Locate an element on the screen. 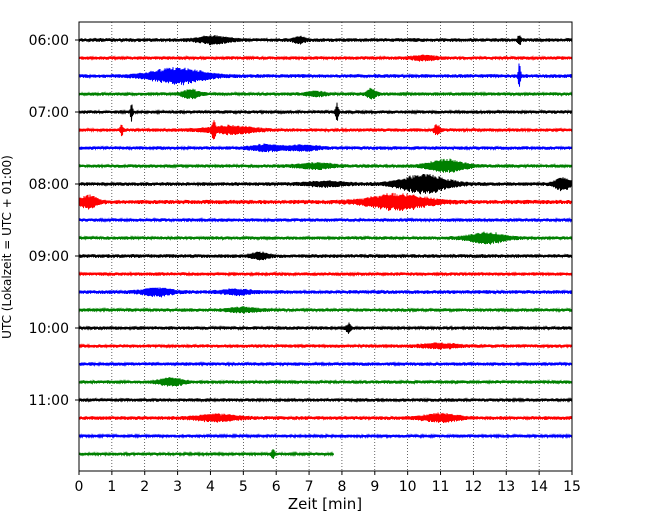  x-tick-label: 15 is located at coordinates (572, 487).